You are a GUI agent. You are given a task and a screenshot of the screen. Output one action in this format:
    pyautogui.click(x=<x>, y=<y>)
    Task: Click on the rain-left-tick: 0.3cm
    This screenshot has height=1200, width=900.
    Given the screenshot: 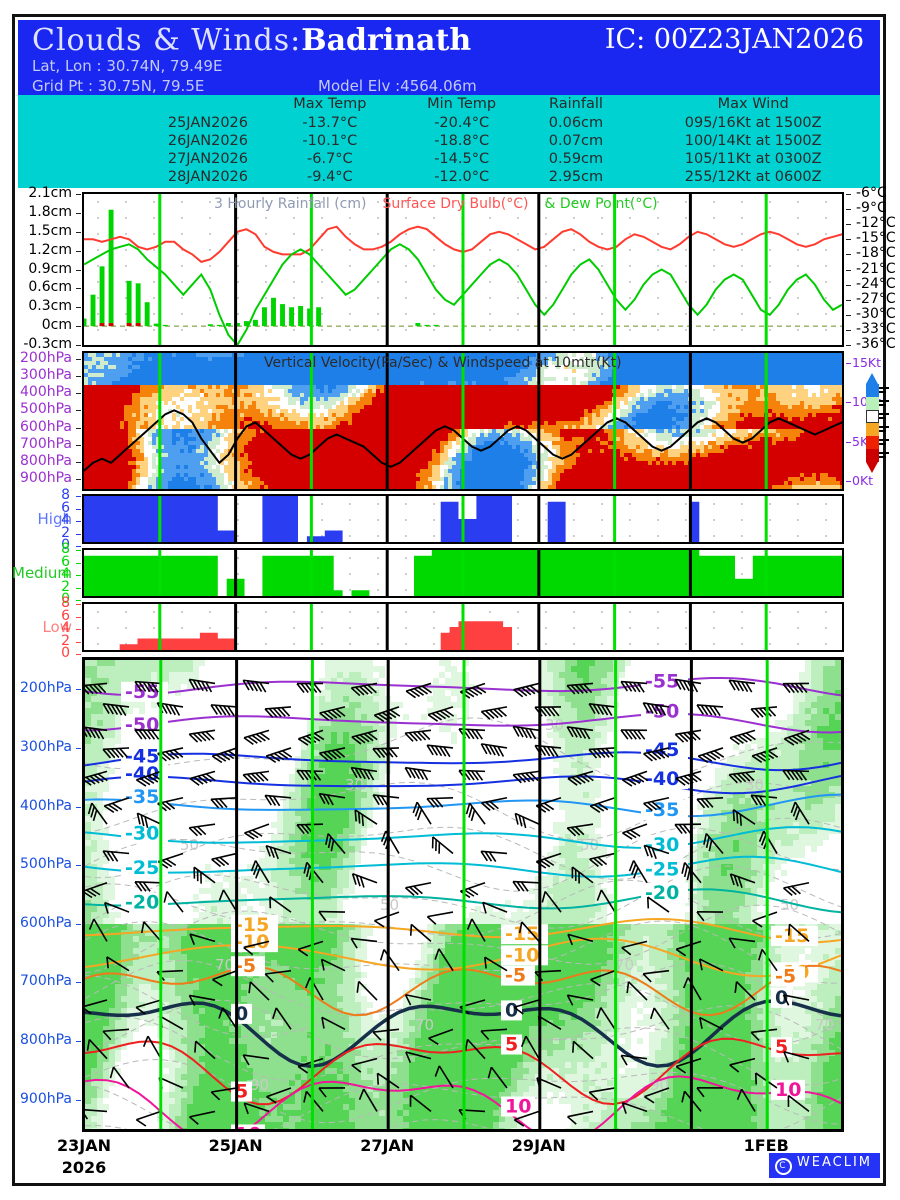 What is the action you would take?
    pyautogui.click(x=50, y=306)
    